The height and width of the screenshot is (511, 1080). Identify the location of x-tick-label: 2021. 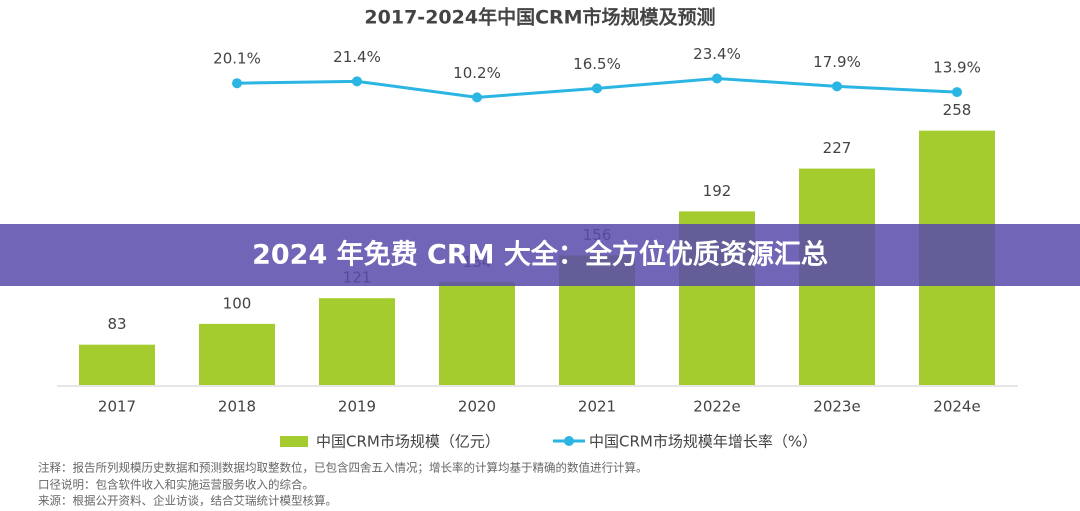
(597, 407).